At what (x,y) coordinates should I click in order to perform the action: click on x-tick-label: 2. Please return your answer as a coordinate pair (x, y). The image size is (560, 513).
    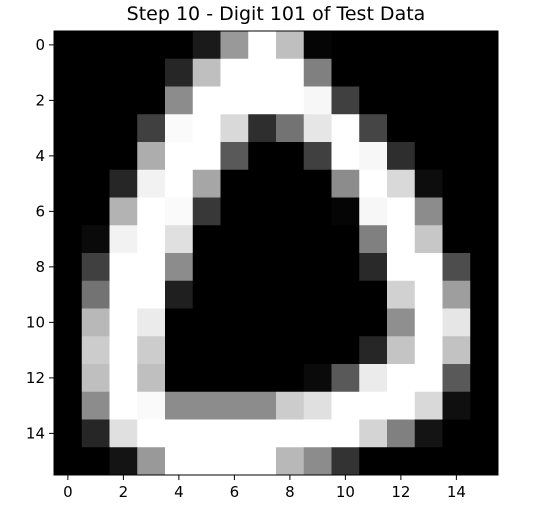
    Looking at the image, I should click on (124, 492).